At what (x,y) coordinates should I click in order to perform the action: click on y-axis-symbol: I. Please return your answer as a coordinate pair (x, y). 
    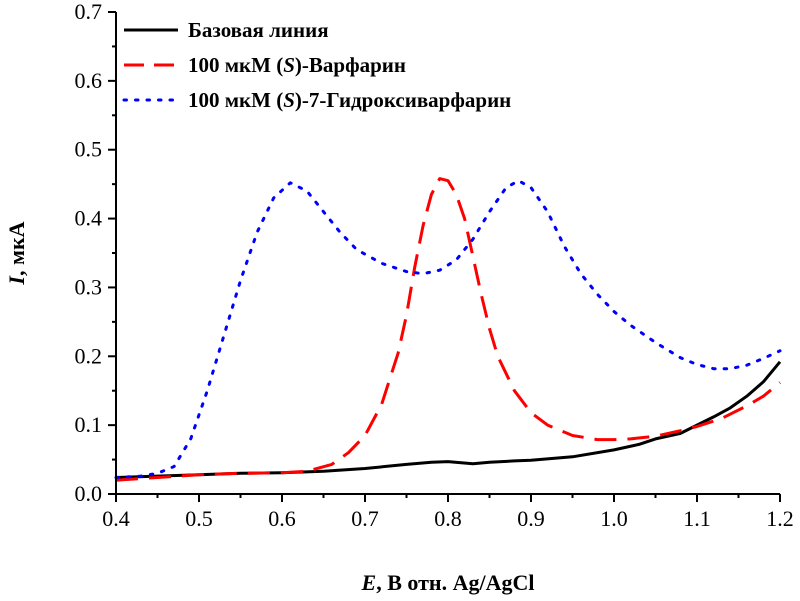
    Looking at the image, I should click on (16, 280).